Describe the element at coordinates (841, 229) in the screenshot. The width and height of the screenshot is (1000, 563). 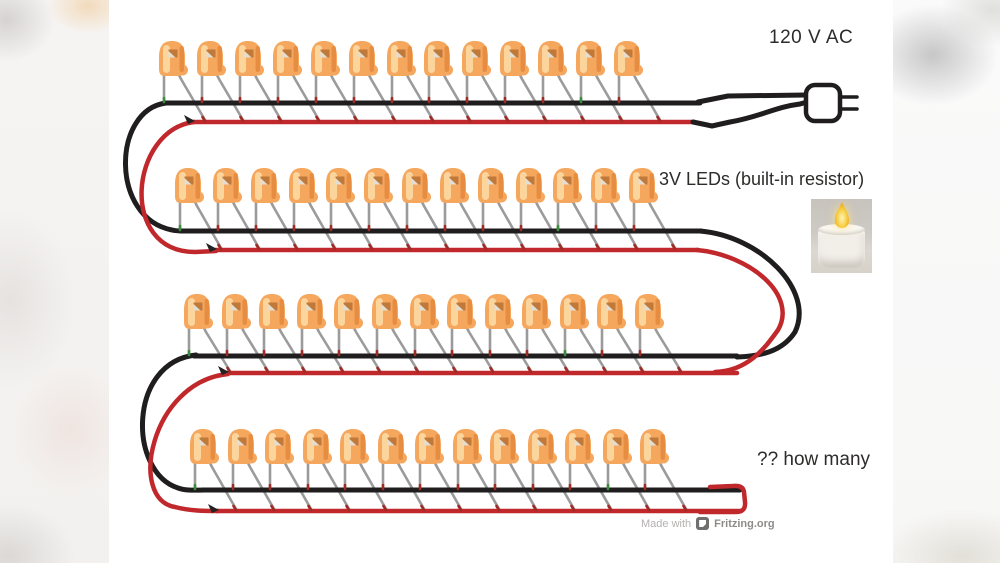
I see `candle-rim` at that location.